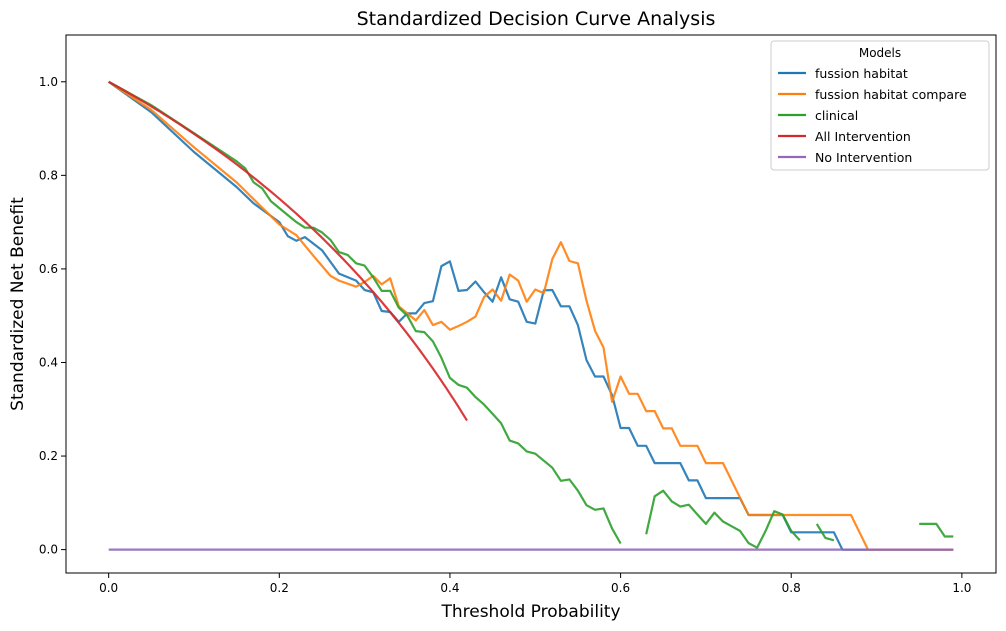  What do you see at coordinates (836, 115) in the screenshot?
I see `legend-label-clinical: clinical` at bounding box center [836, 115].